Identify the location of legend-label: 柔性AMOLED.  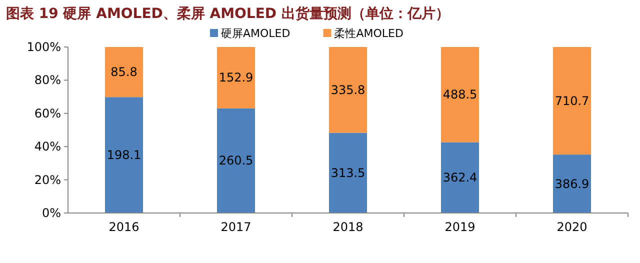
(369, 33).